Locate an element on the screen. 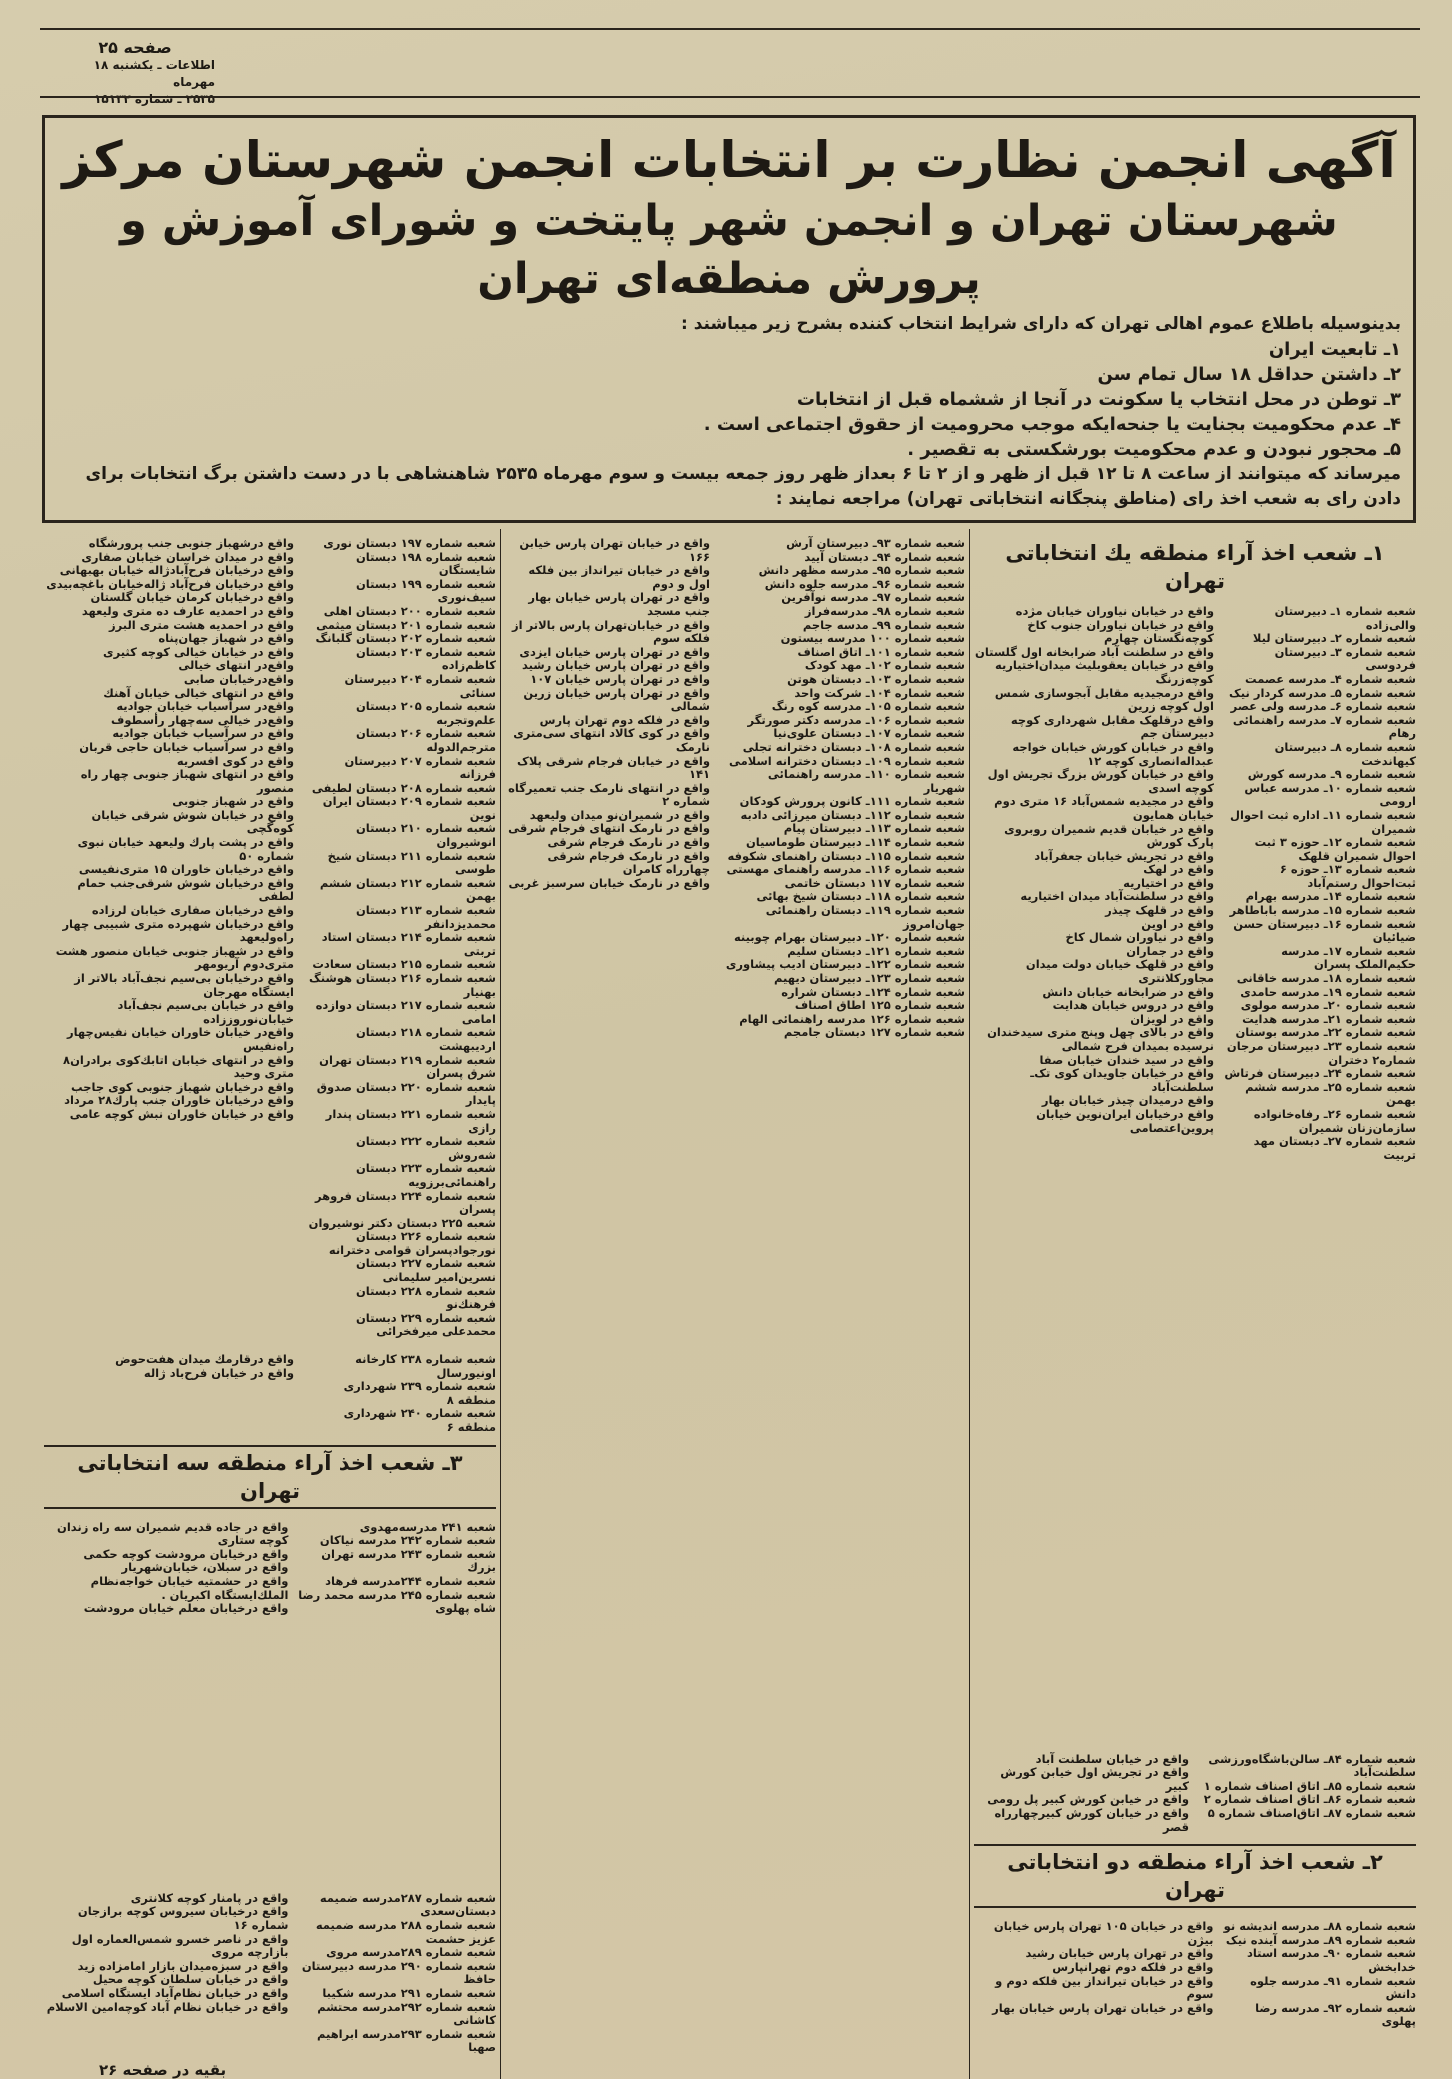 Image resolution: width=1452 pixels, height=2079 pixels. list-item: شعبه شماره ۲۷ـ دبستان مهد تربیت is located at coordinates (1334, 1148).